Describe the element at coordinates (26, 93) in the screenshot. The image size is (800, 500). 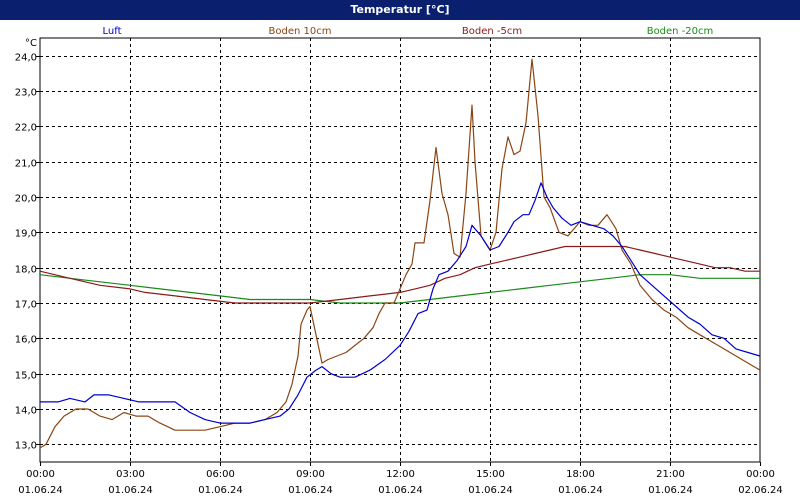
I see `y-tick-label: 23,0` at that location.